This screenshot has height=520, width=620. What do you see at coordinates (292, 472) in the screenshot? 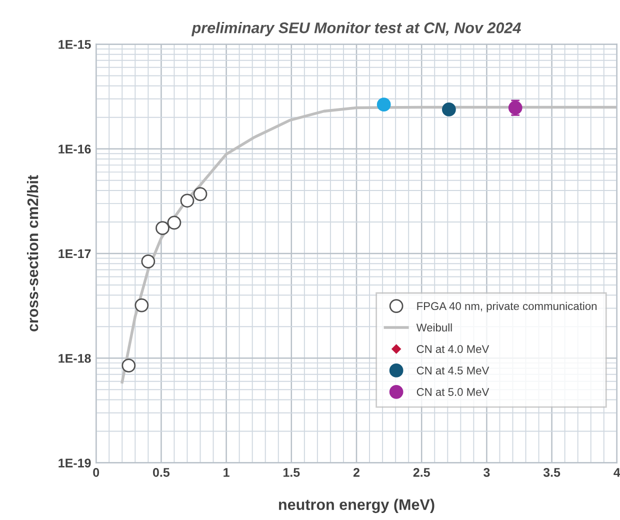
I see `x-tick-label: 1.5` at bounding box center [292, 472].